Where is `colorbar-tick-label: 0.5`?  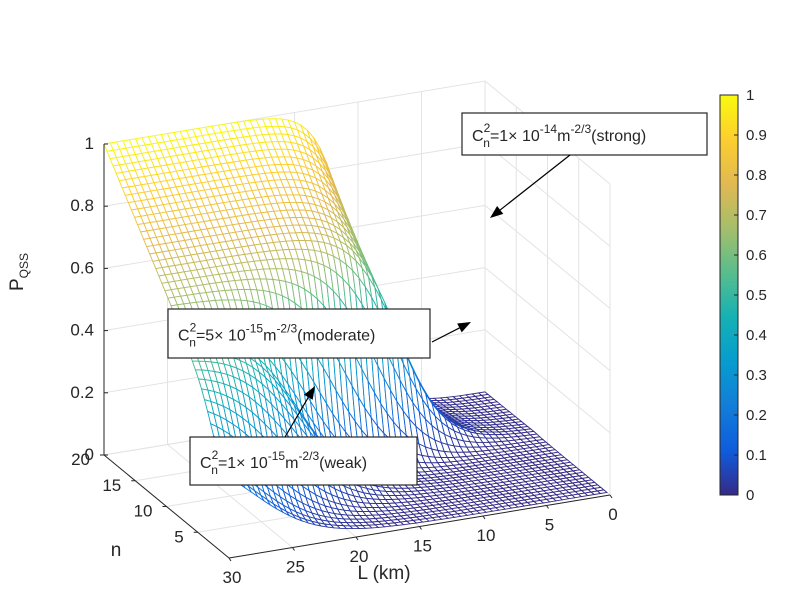
colorbar-tick-label: 0.5 is located at coordinates (756, 295).